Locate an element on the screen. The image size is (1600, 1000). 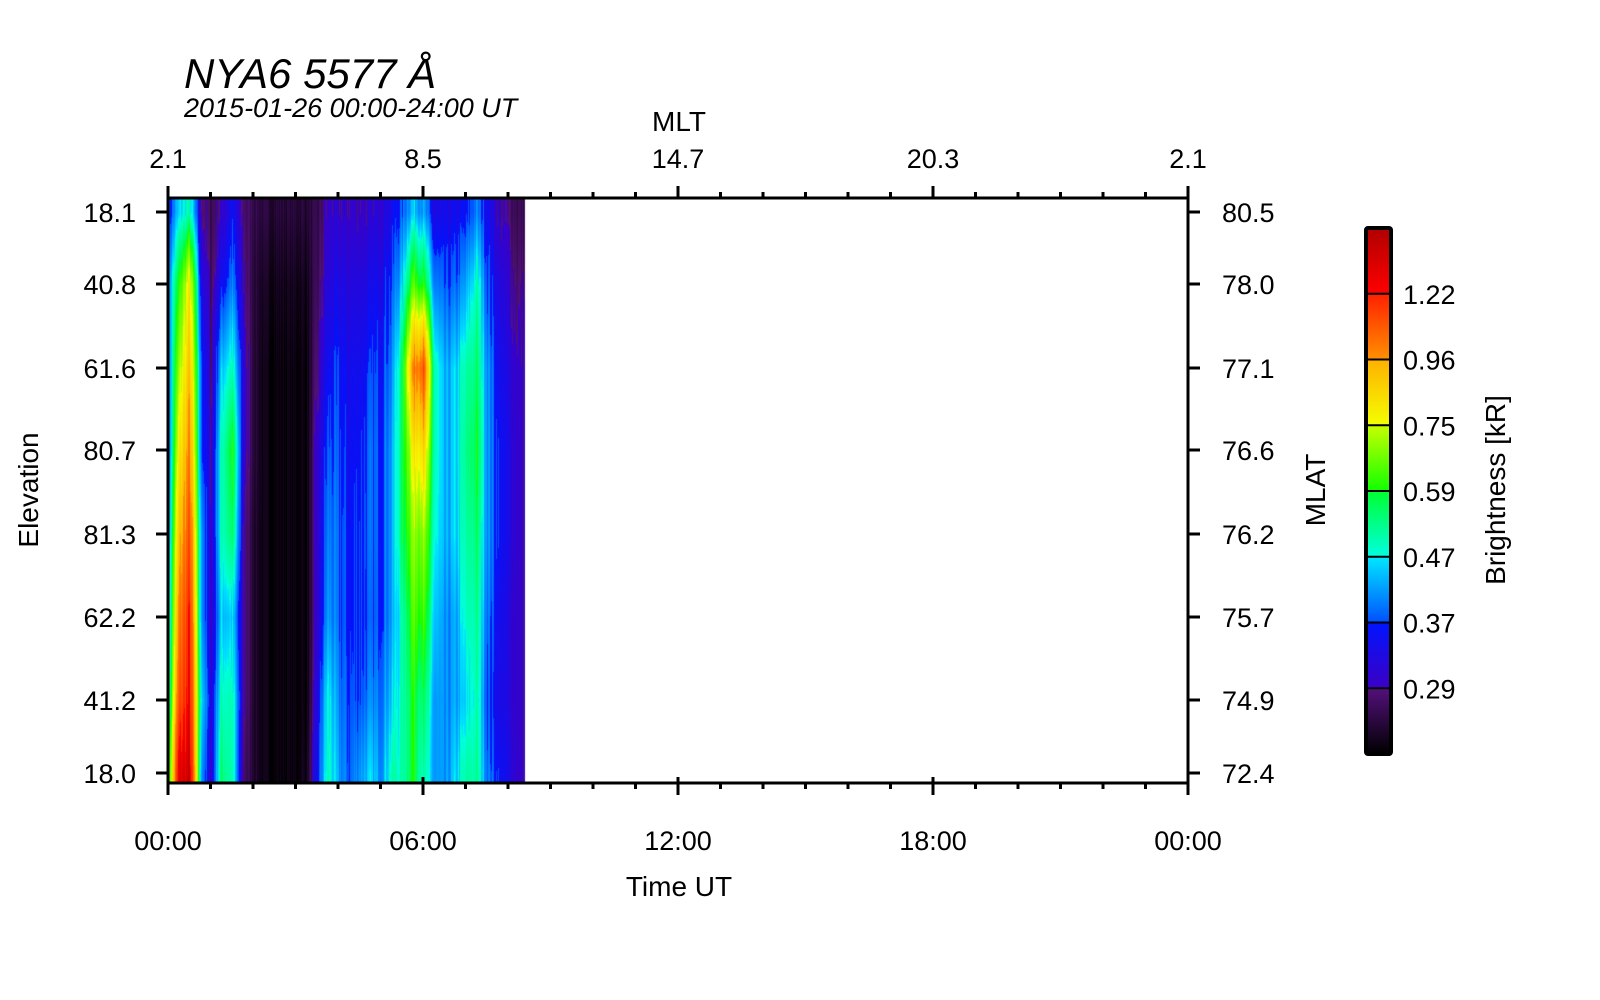
y-tick-label-left: 40.8 is located at coordinates (109, 285).